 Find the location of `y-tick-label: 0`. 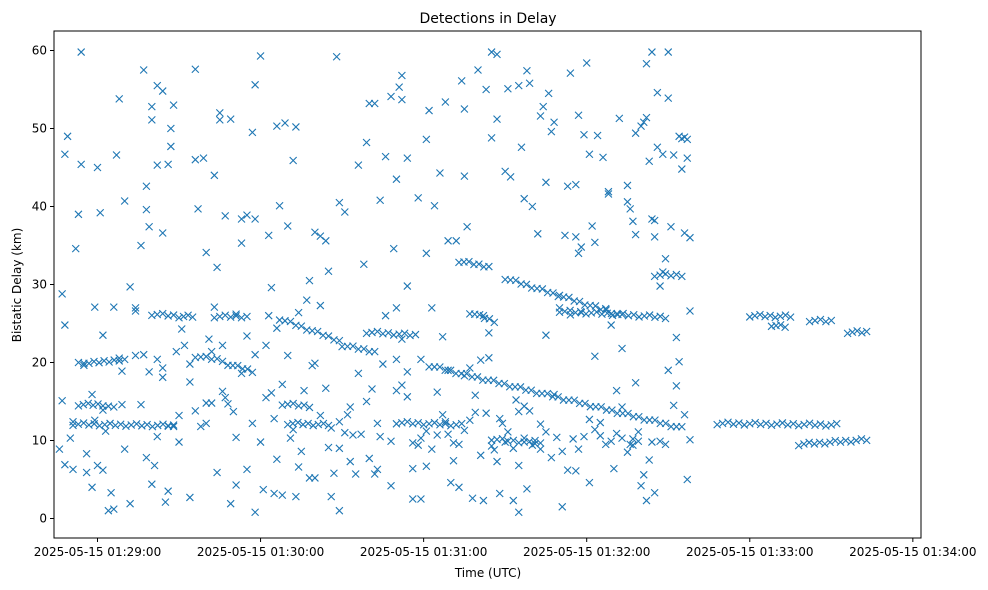

y-tick-label: 0 is located at coordinates (43, 519).